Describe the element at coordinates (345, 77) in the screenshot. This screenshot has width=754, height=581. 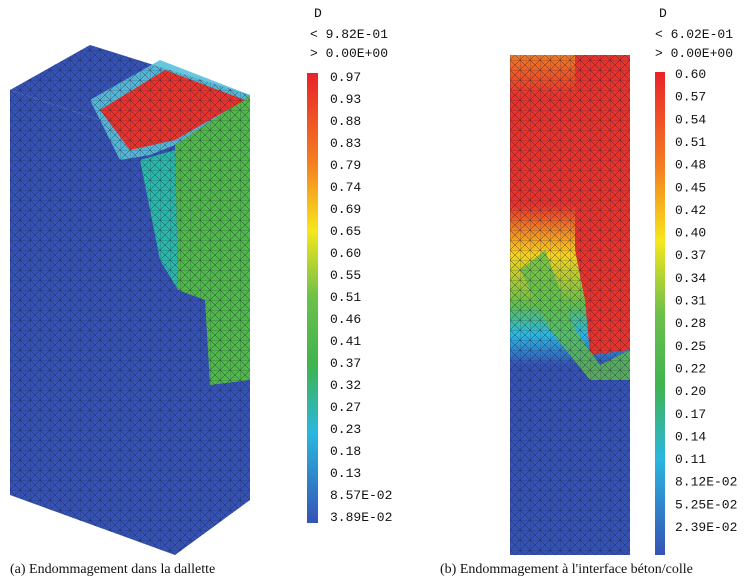
I see `scale-label: 0.97` at that location.